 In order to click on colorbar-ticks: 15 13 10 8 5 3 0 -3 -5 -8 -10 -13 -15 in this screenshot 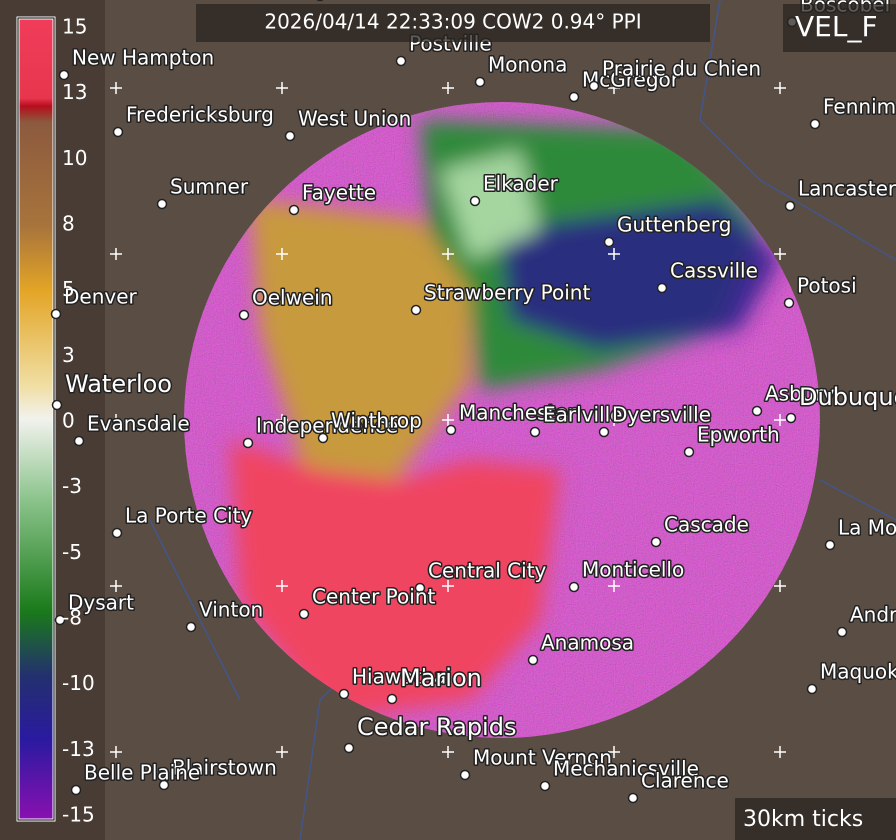, I will do `click(78, 421)`.